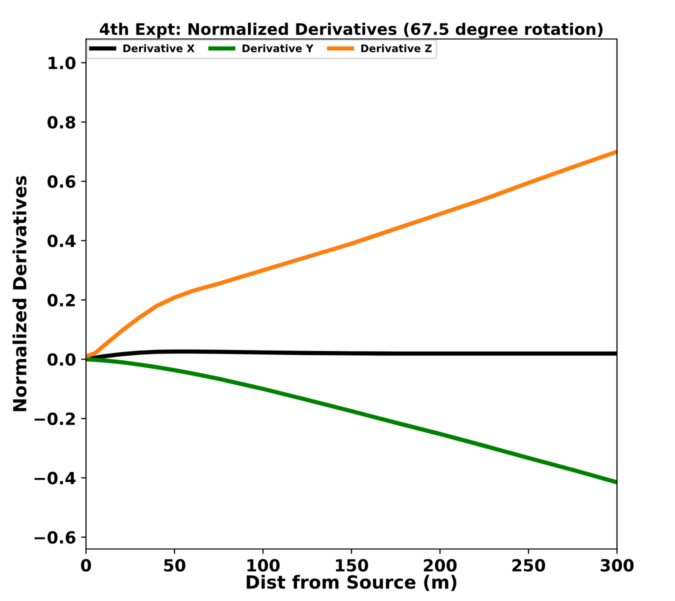 Image resolution: width=675 pixels, height=601 pixels. What do you see at coordinates (62, 122) in the screenshot?
I see `y-tick-label: 0.8` at bounding box center [62, 122].